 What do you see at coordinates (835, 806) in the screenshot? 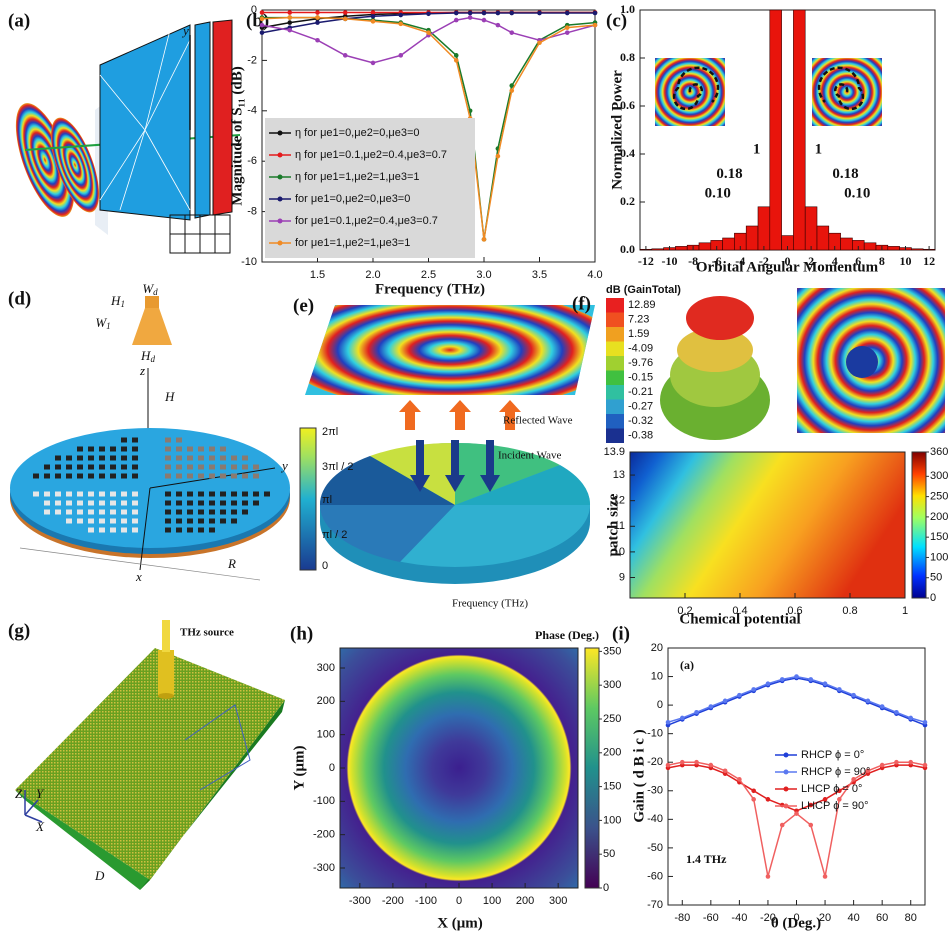
I see `legend-label: LHCP ϕ = 90°` at bounding box center [835, 806].